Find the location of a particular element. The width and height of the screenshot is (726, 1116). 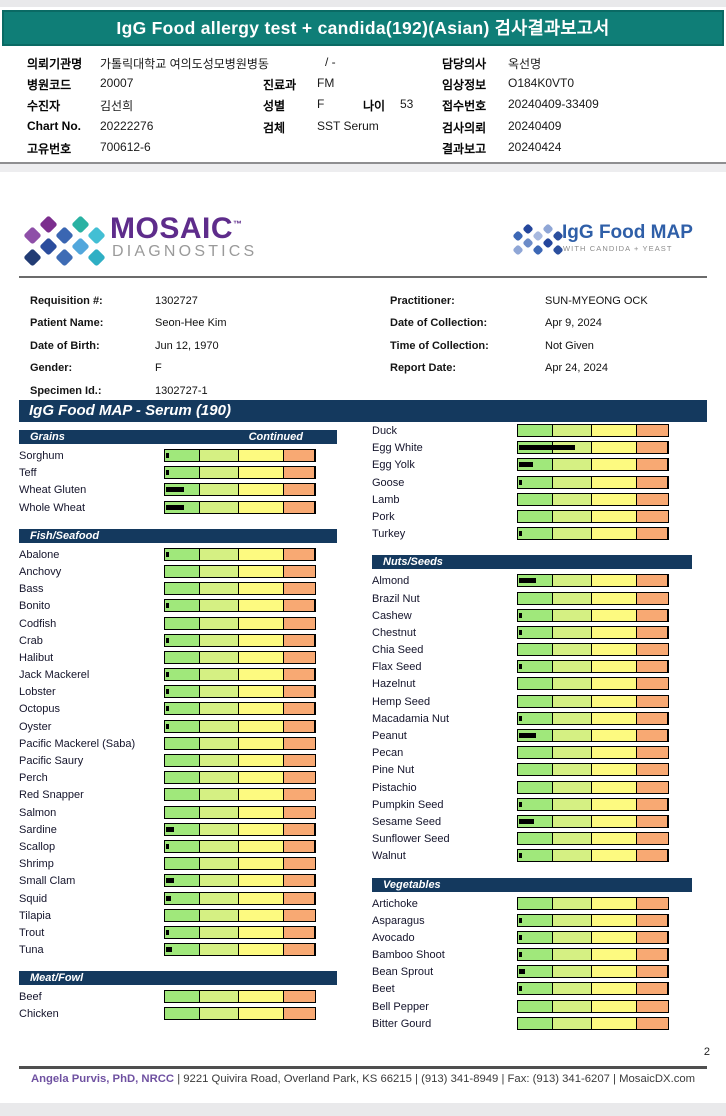

gender-label: 성별 is located at coordinates (274, 106).